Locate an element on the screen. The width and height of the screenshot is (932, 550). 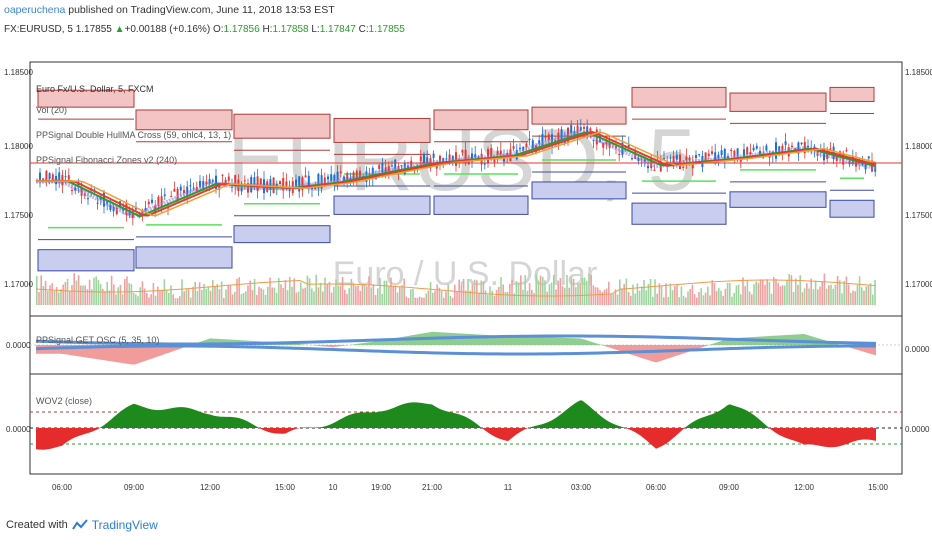
legend-osc: PPSignal GET OSC (5, 35, 10) is located at coordinates (97, 340).